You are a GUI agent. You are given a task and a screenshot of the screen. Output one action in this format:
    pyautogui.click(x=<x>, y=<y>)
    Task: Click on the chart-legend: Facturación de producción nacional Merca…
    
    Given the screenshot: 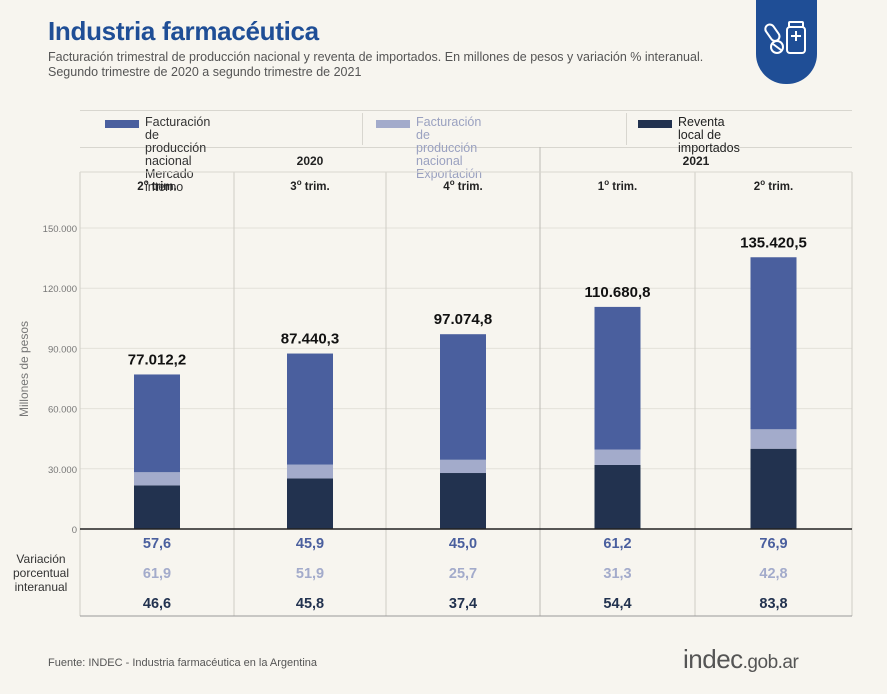 What is the action you would take?
    pyautogui.click(x=466, y=152)
    